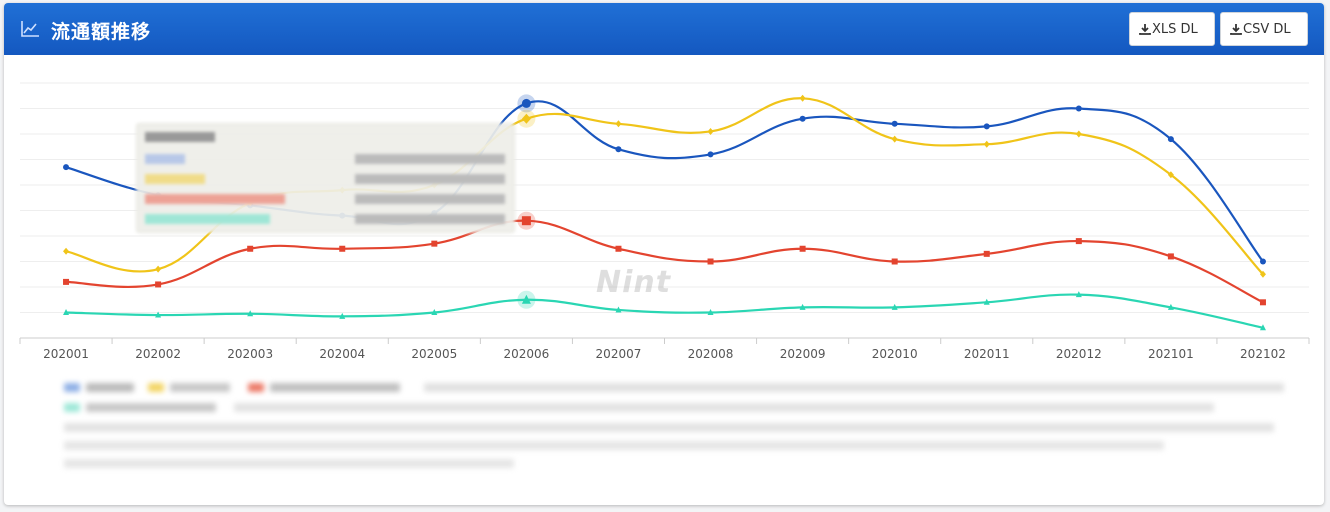 Image resolution: width=1330 pixels, height=512 pixels. I want to click on x-tick-label: 202011, so click(987, 354).